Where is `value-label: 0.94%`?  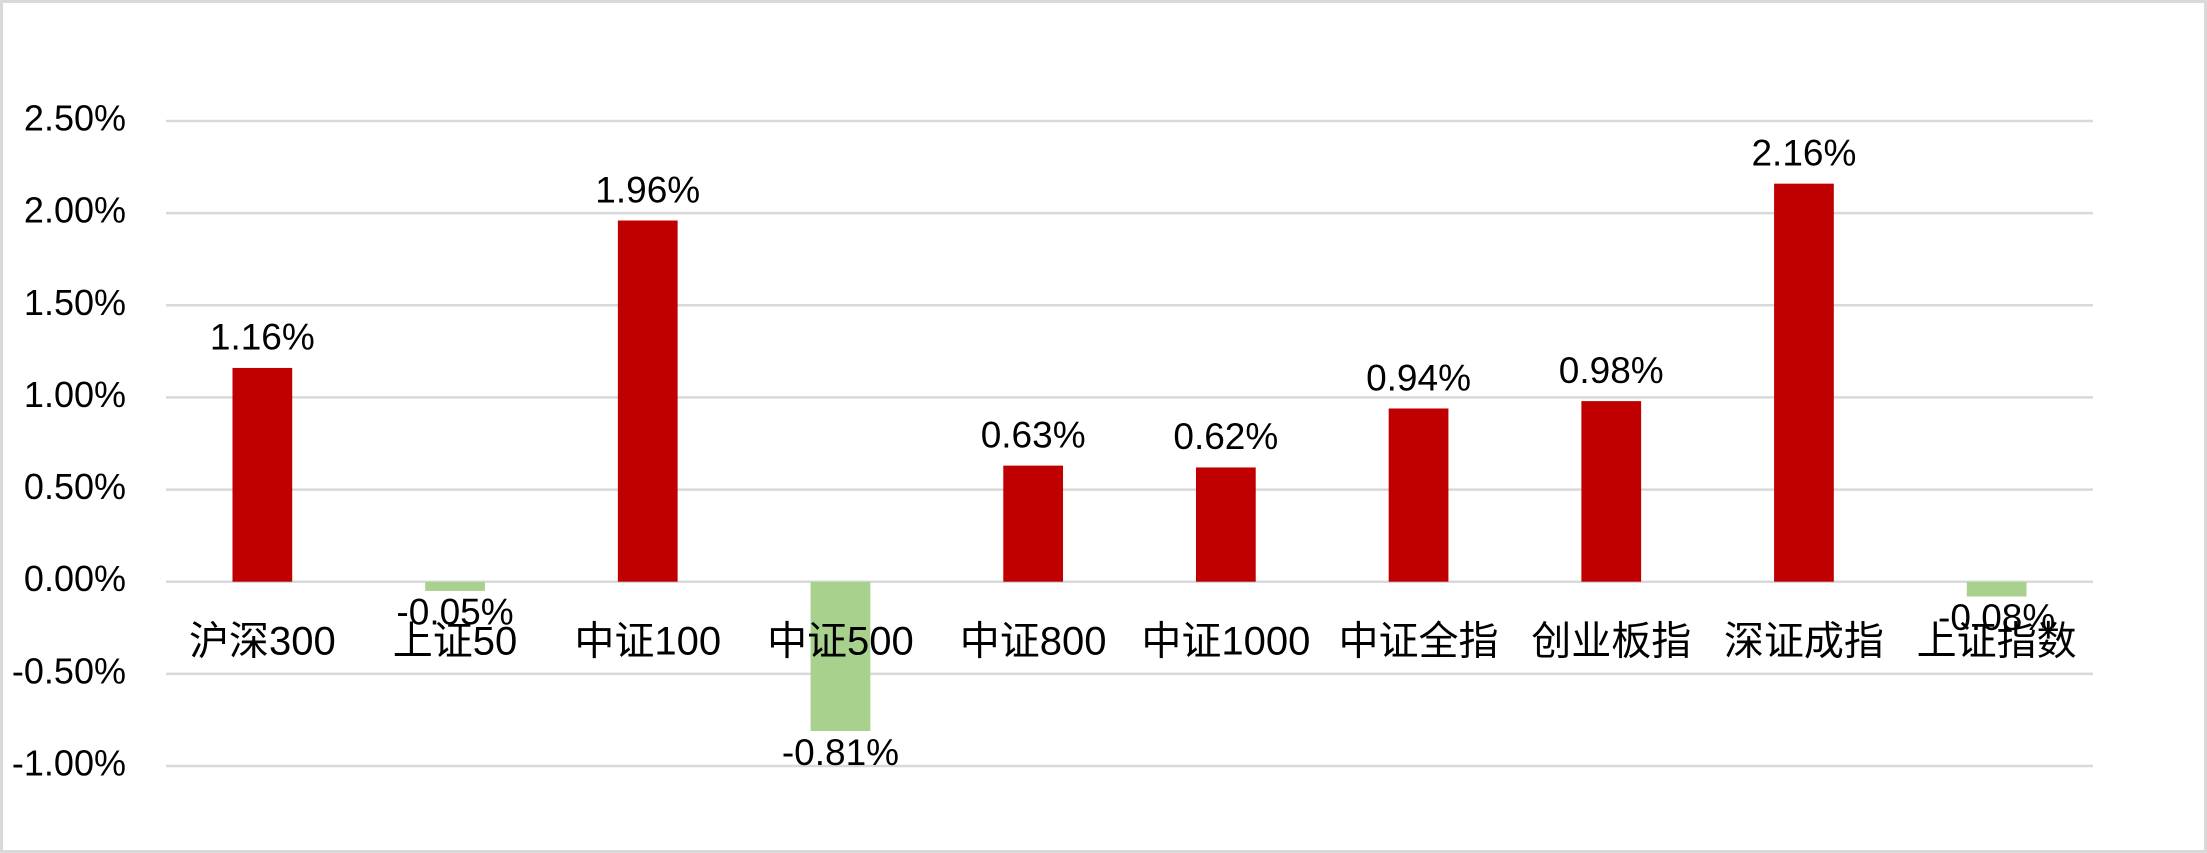 value-label: 0.94% is located at coordinates (1418, 377).